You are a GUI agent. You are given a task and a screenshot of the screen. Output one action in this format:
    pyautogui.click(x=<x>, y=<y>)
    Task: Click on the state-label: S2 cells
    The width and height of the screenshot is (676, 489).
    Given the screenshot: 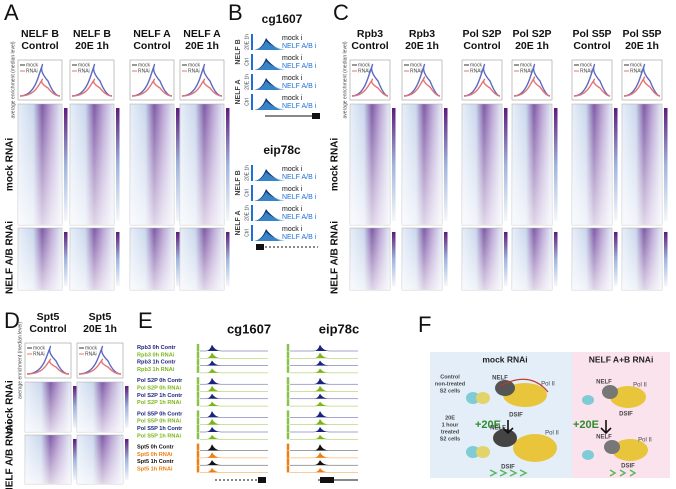 What is the action you would take?
    pyautogui.click(x=450, y=391)
    